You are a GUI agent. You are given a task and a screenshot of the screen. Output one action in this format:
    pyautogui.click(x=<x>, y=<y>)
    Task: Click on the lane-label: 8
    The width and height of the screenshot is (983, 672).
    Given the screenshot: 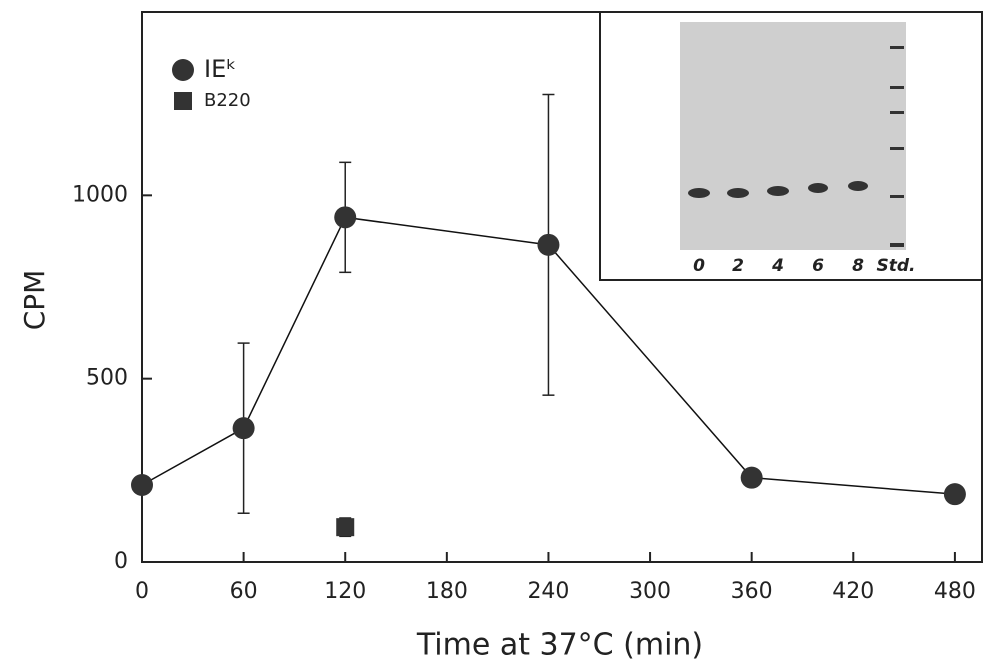 What is the action you would take?
    pyautogui.click(x=858, y=266)
    